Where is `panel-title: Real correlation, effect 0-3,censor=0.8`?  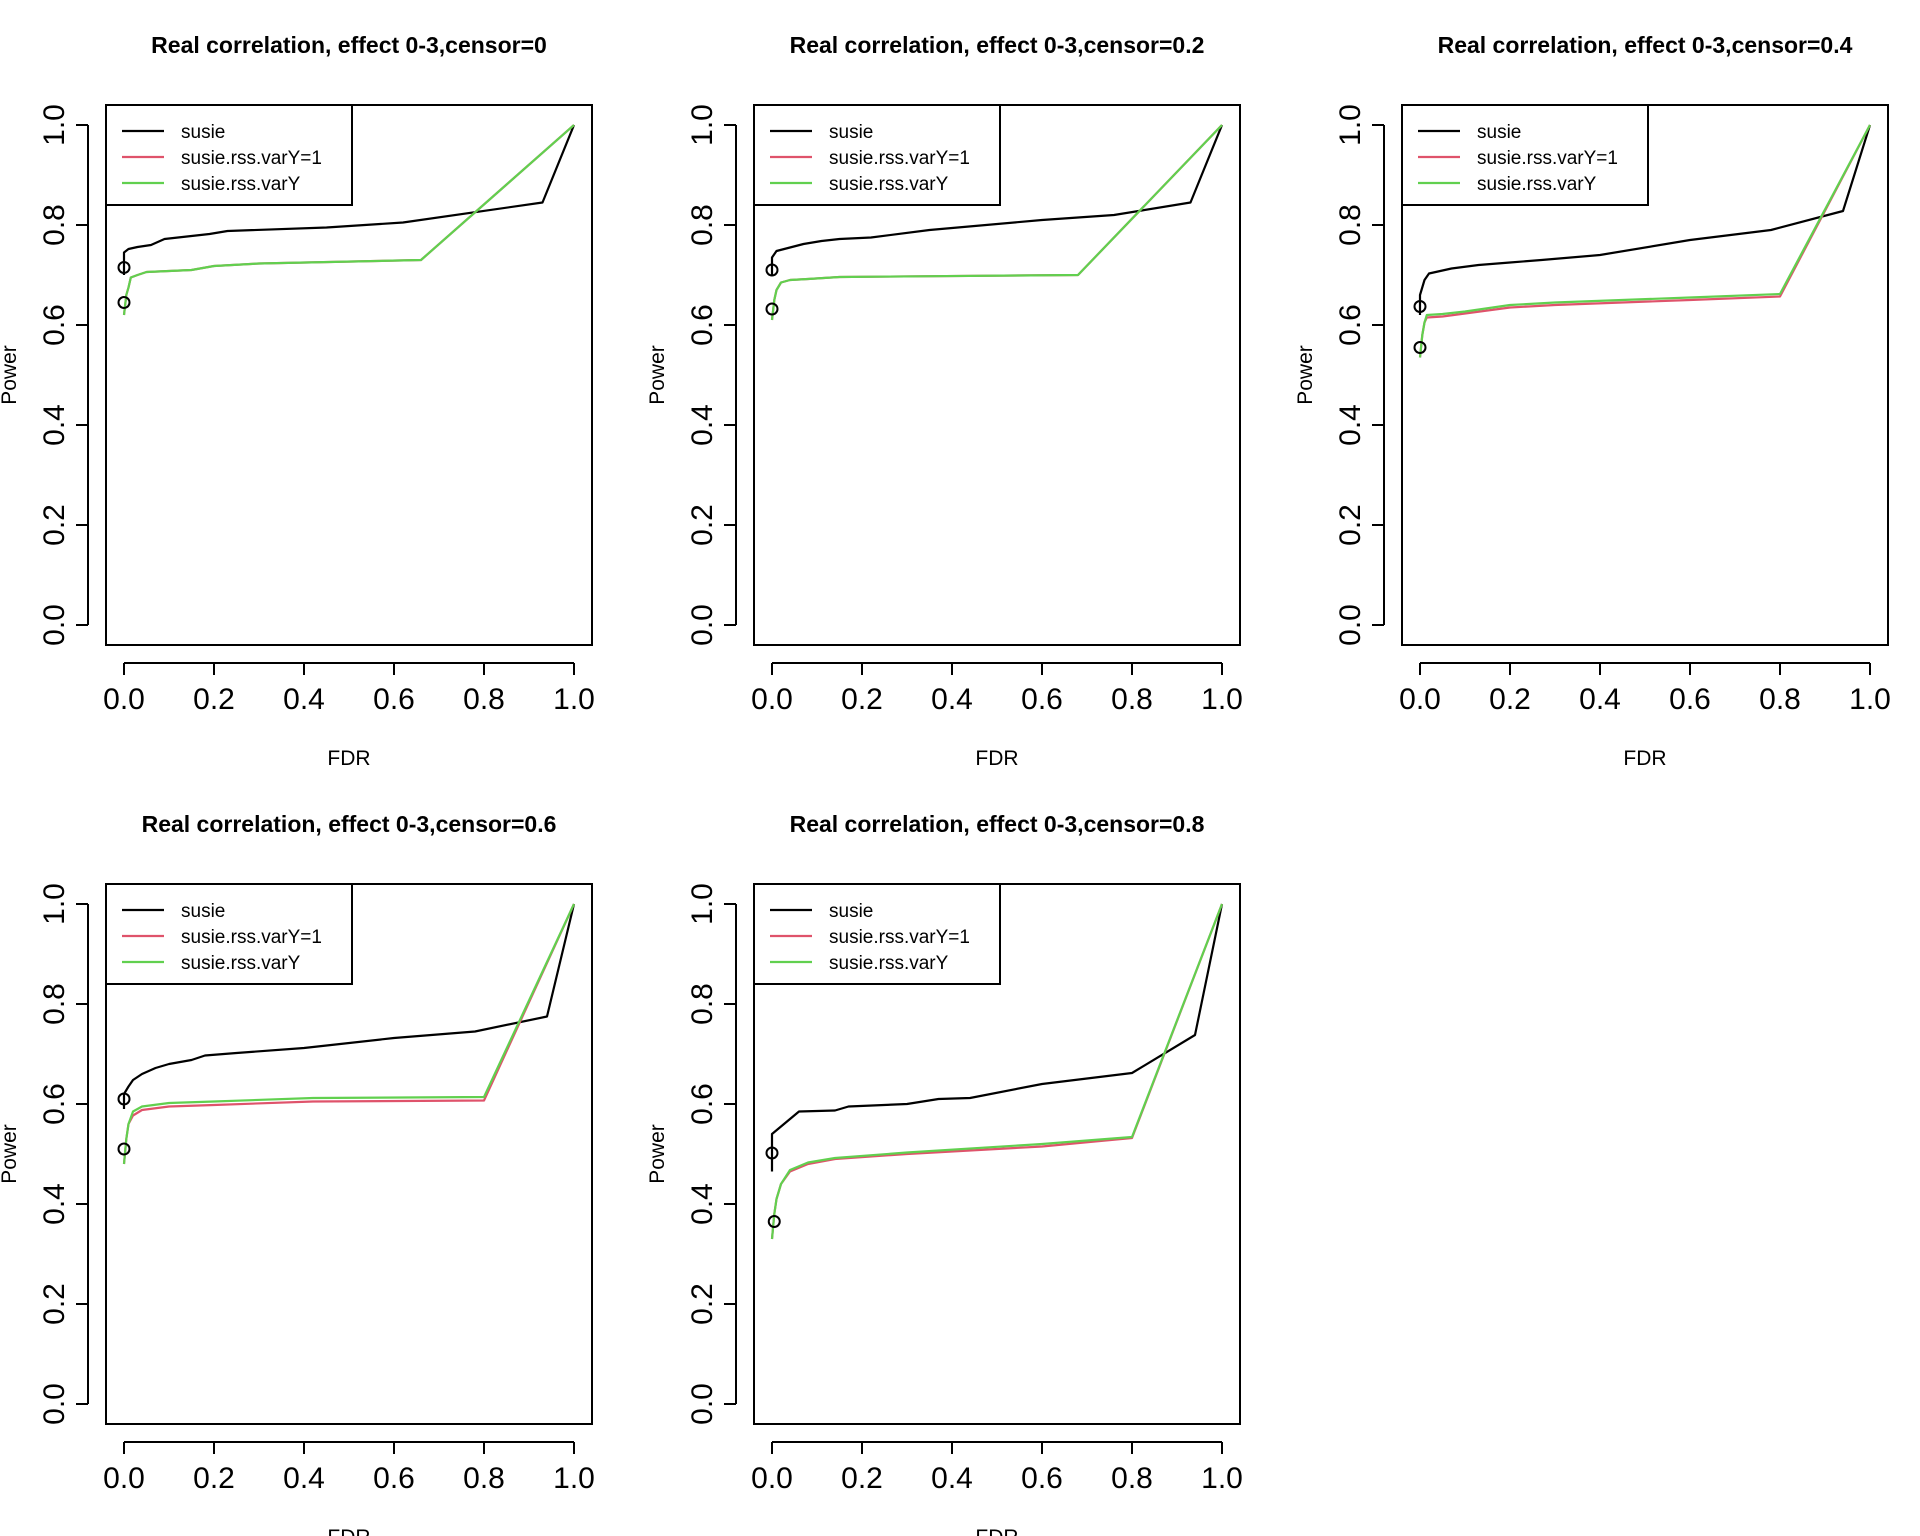
panel-title: Real correlation, effect 0-3,censor=0.8 is located at coordinates (997, 824).